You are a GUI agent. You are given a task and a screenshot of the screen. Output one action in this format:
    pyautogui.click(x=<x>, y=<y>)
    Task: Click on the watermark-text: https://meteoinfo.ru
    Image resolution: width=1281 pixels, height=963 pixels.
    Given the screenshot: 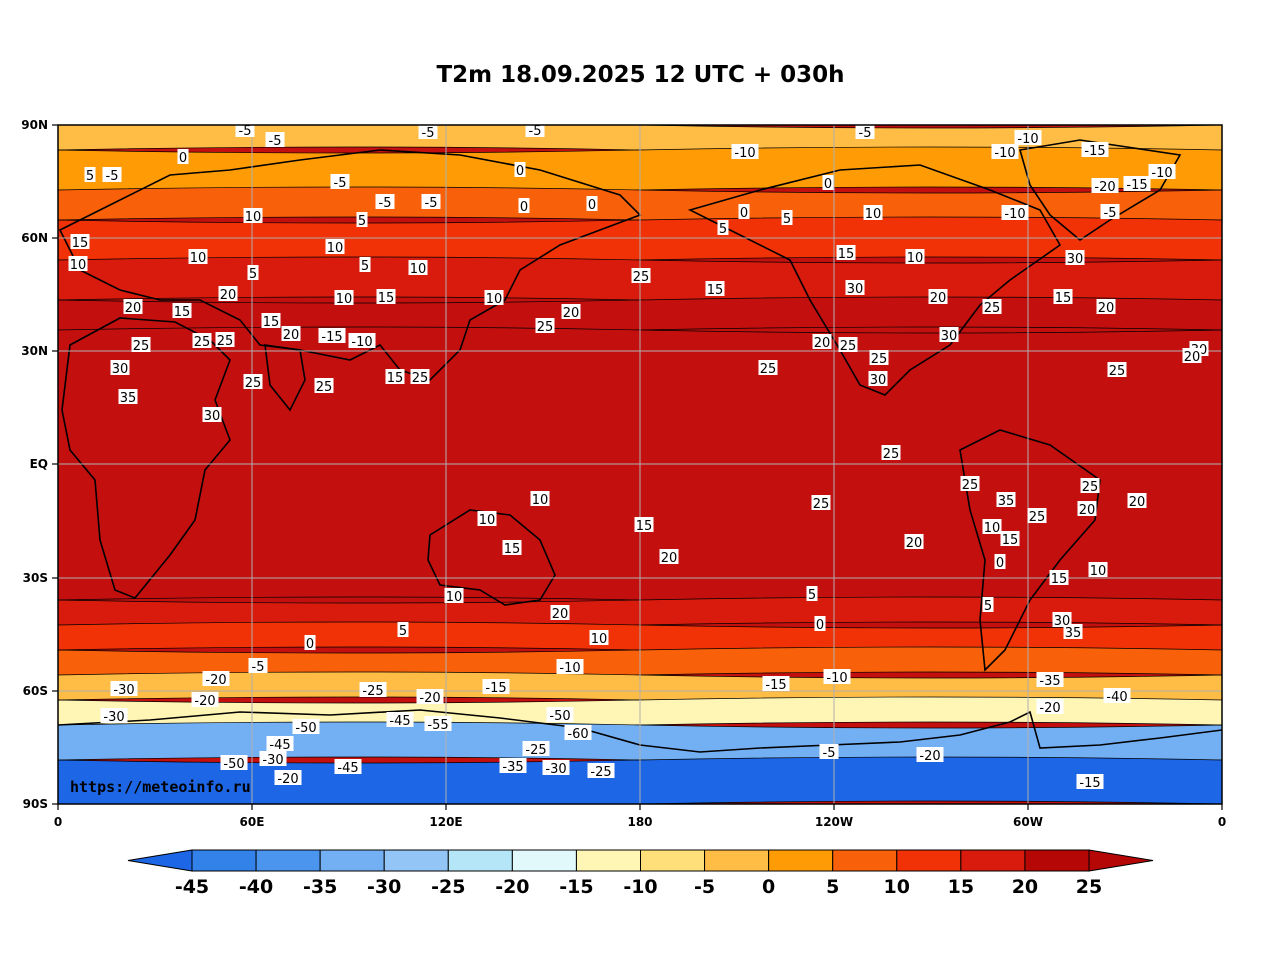 What is the action you would take?
    pyautogui.click(x=160, y=787)
    